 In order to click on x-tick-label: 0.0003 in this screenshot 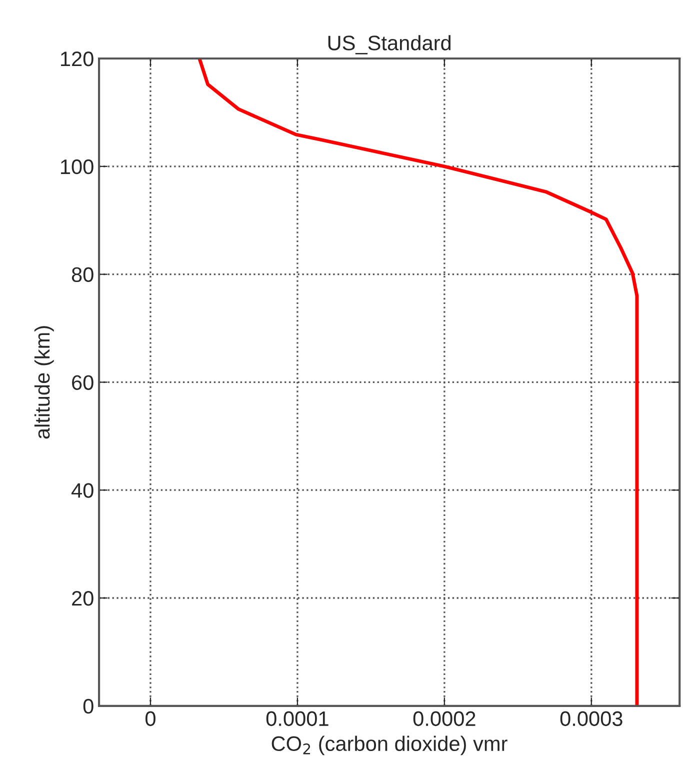, I will do `click(591, 718)`.